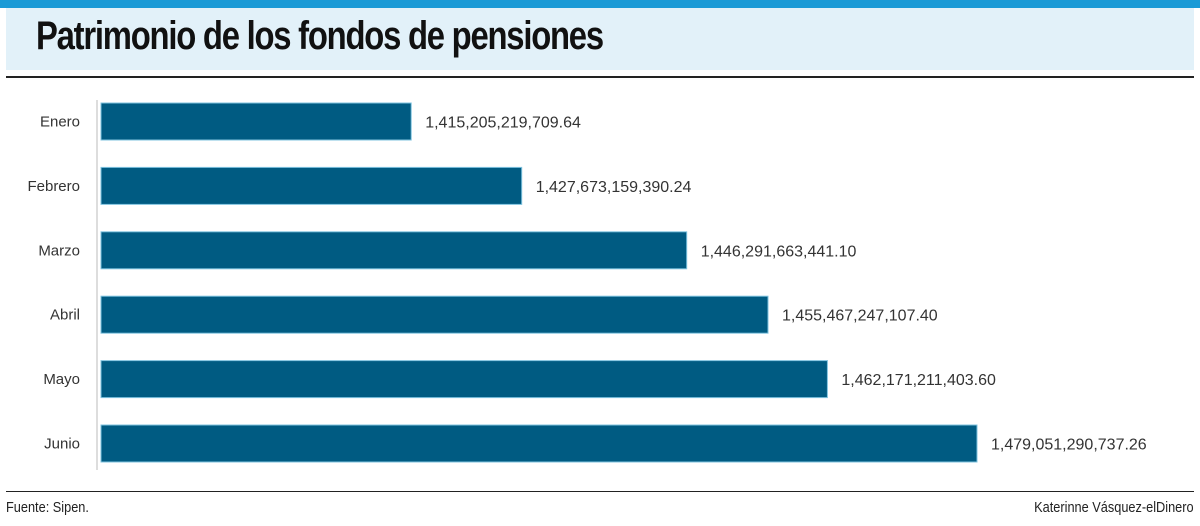  I want to click on bar-marzo, so click(394, 250).